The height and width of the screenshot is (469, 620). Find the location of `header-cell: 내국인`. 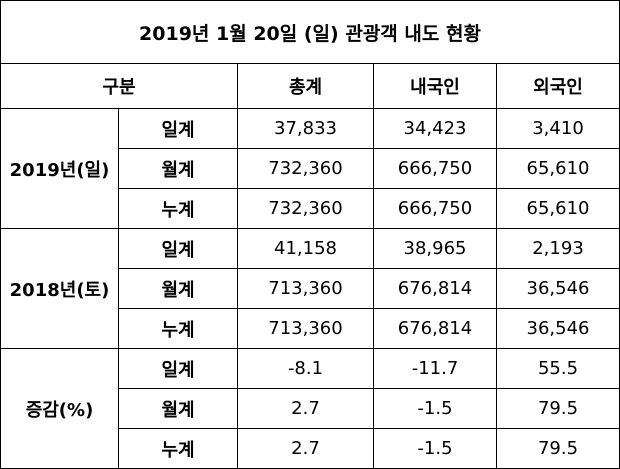

header-cell: 내국인 is located at coordinates (435, 86).